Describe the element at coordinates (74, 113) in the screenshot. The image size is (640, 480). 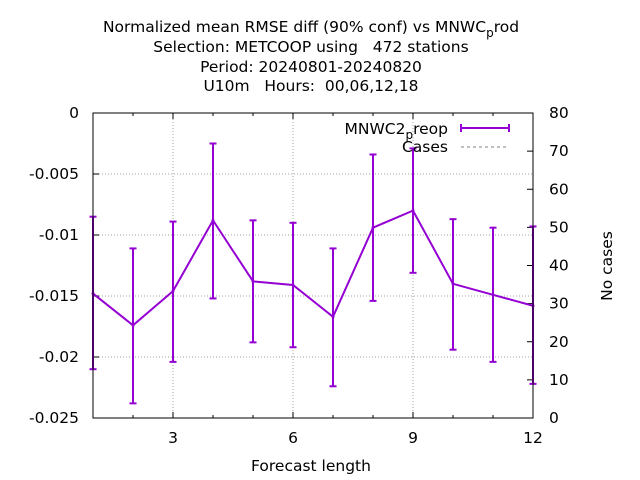
I see `y-tick-label: 0` at that location.